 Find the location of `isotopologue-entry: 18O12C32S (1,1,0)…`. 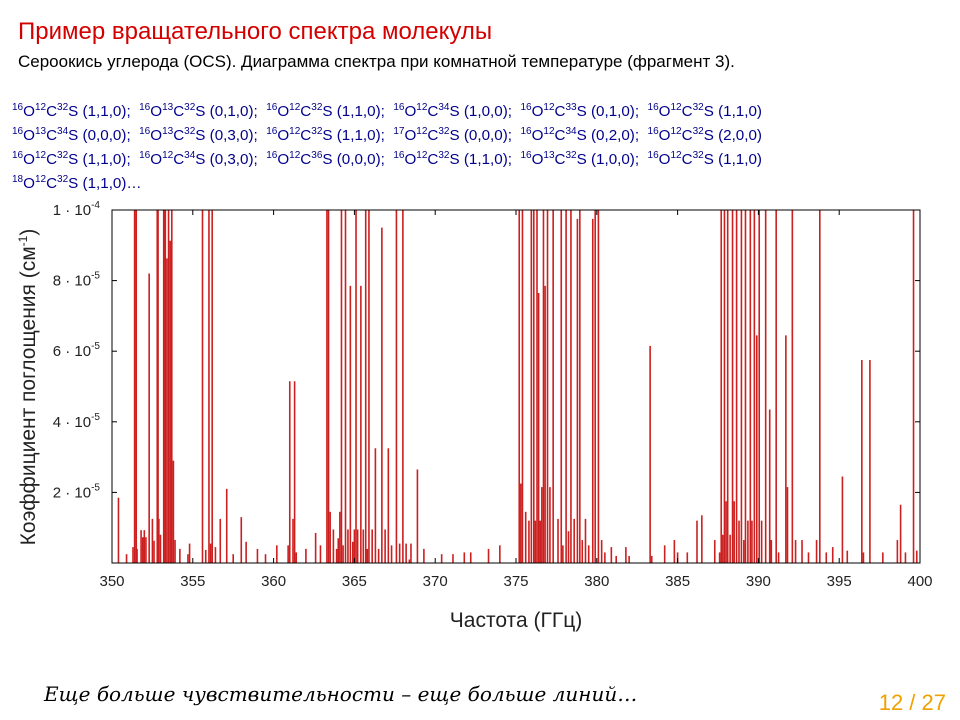

isotopologue-entry: 18O12C32S (1,1,0)… is located at coordinates (77, 183).